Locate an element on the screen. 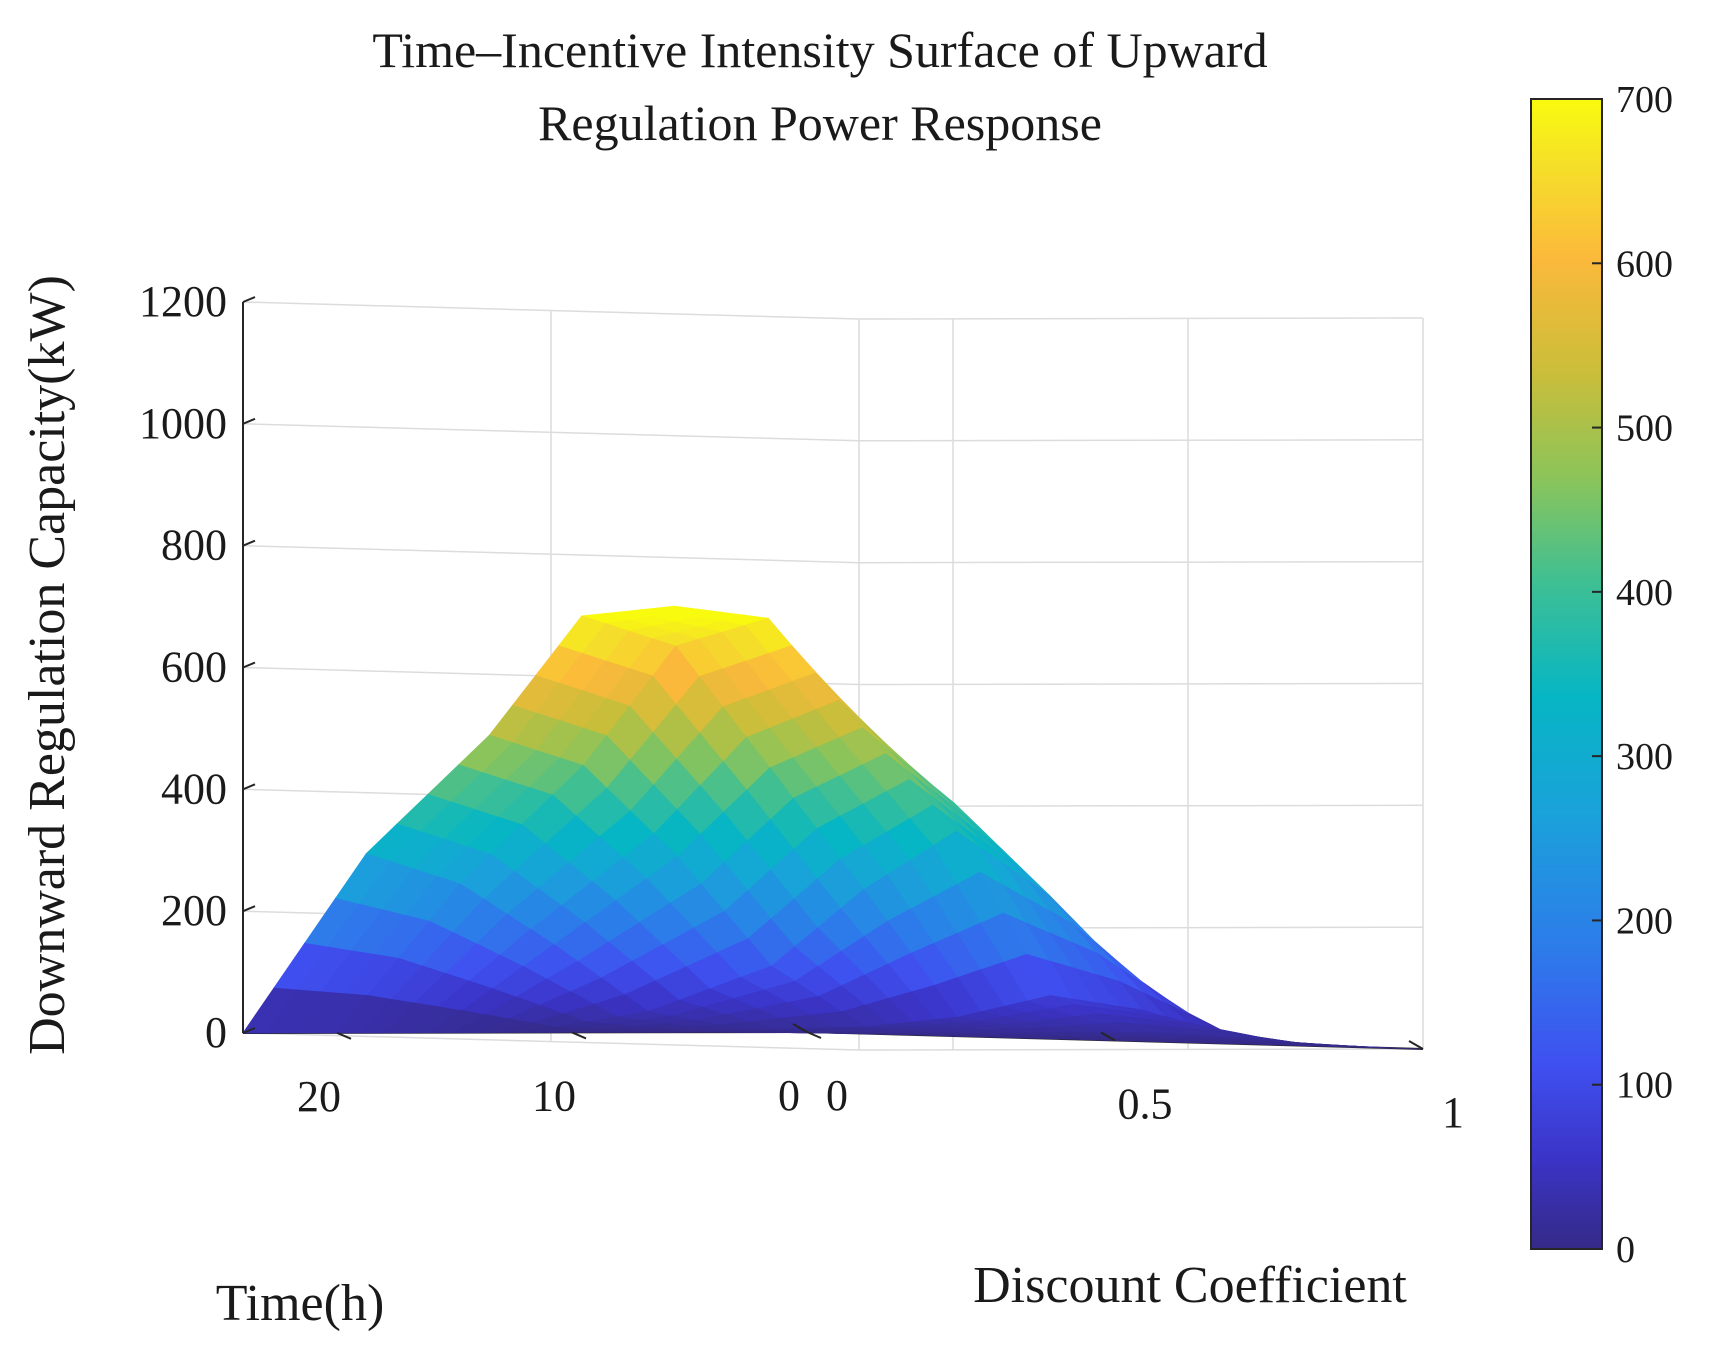  z-tick-label: 1200 is located at coordinates (183, 301).